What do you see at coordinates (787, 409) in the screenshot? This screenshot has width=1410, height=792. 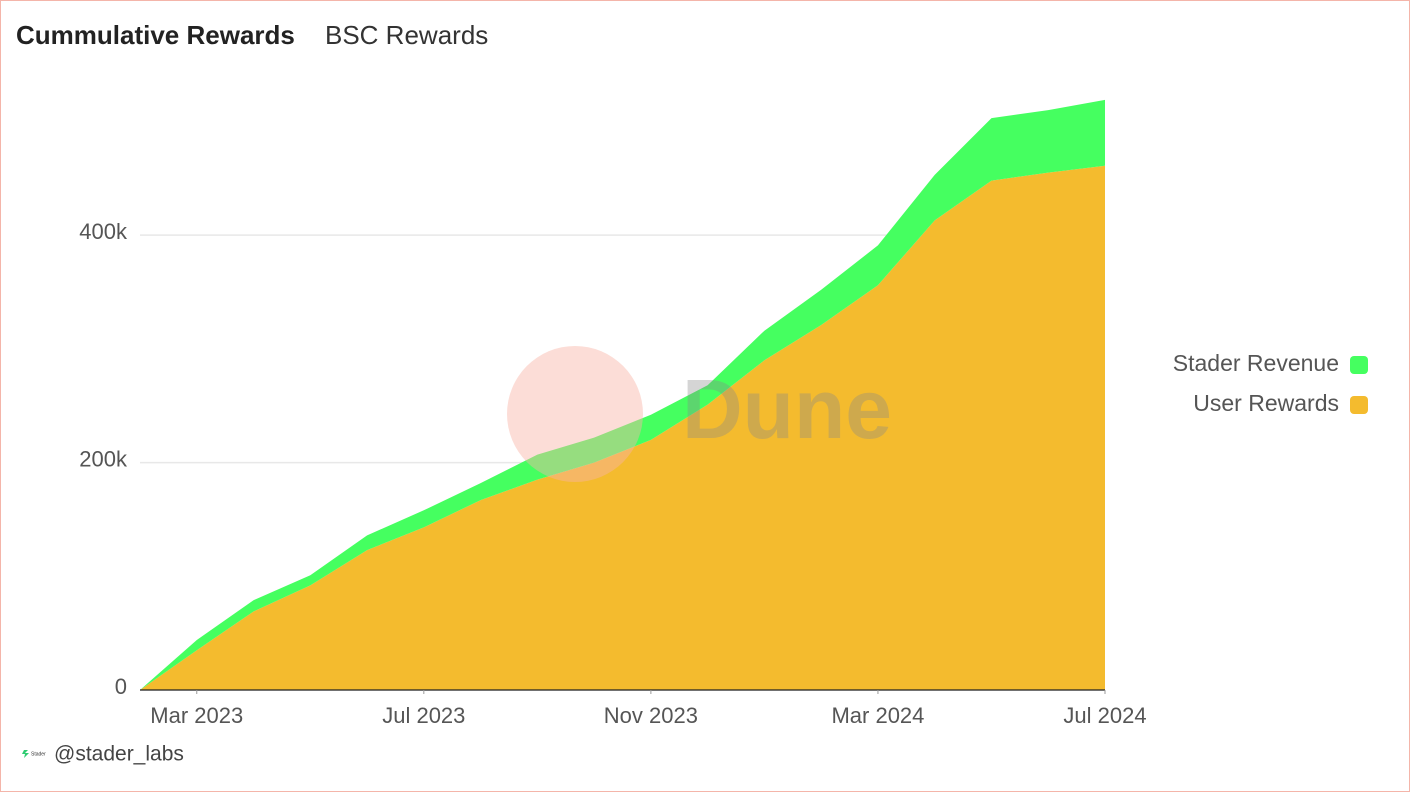 I see `watermark: Dune` at bounding box center [787, 409].